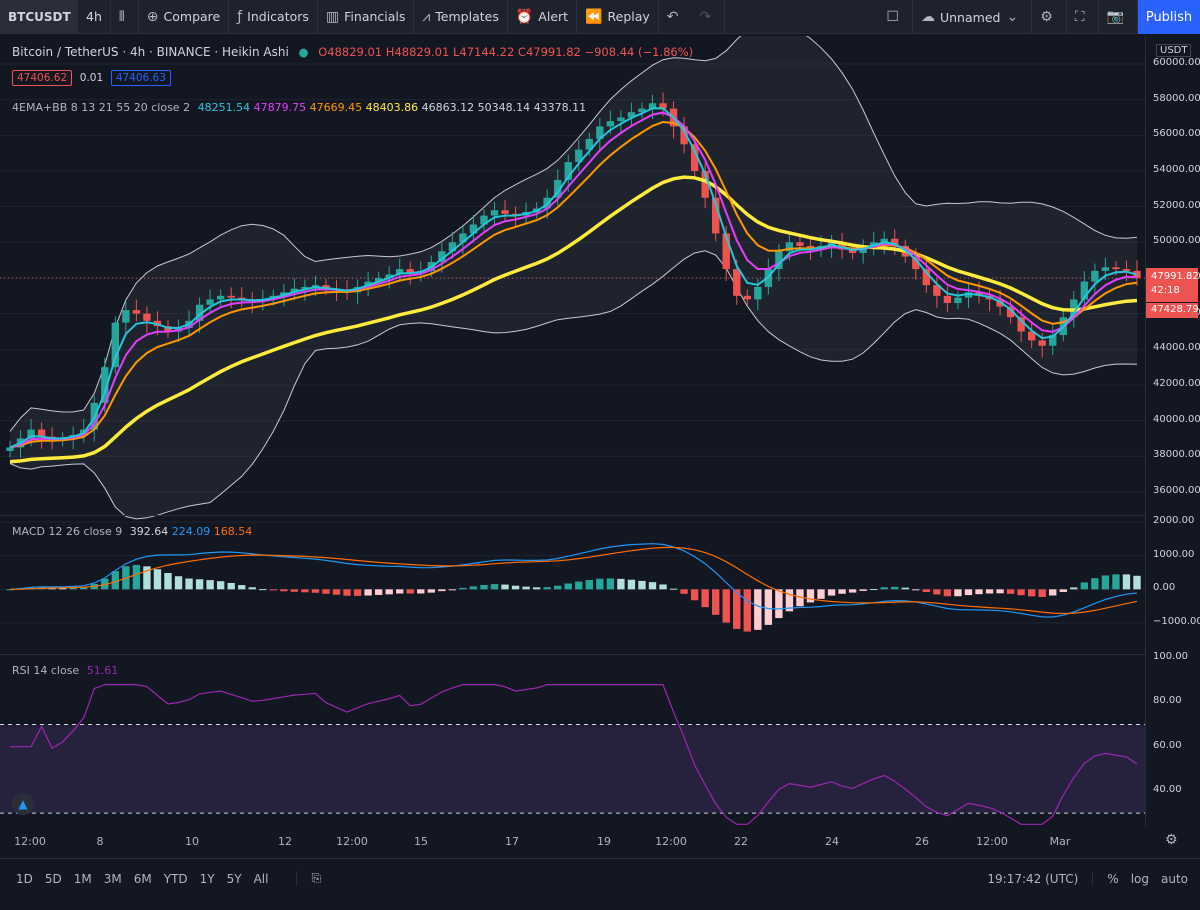 The width and height of the screenshot is (1200, 910). What do you see at coordinates (273, 17) in the screenshot?
I see `indicators-button: ƒ Indicators` at bounding box center [273, 17].